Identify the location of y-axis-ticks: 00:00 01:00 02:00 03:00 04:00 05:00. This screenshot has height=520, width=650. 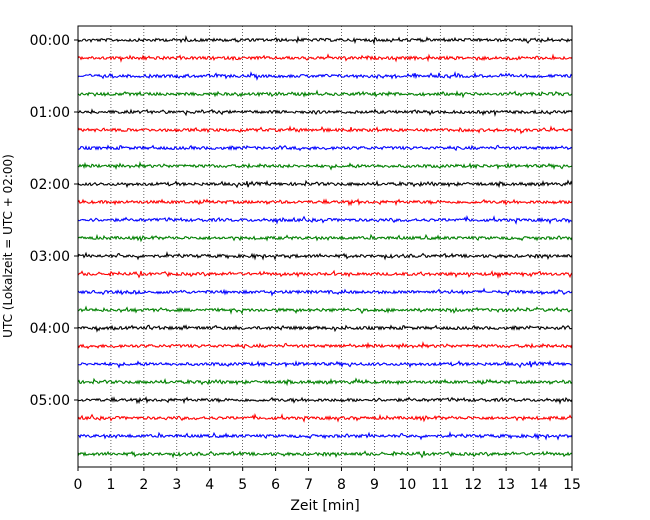
(54, 221).